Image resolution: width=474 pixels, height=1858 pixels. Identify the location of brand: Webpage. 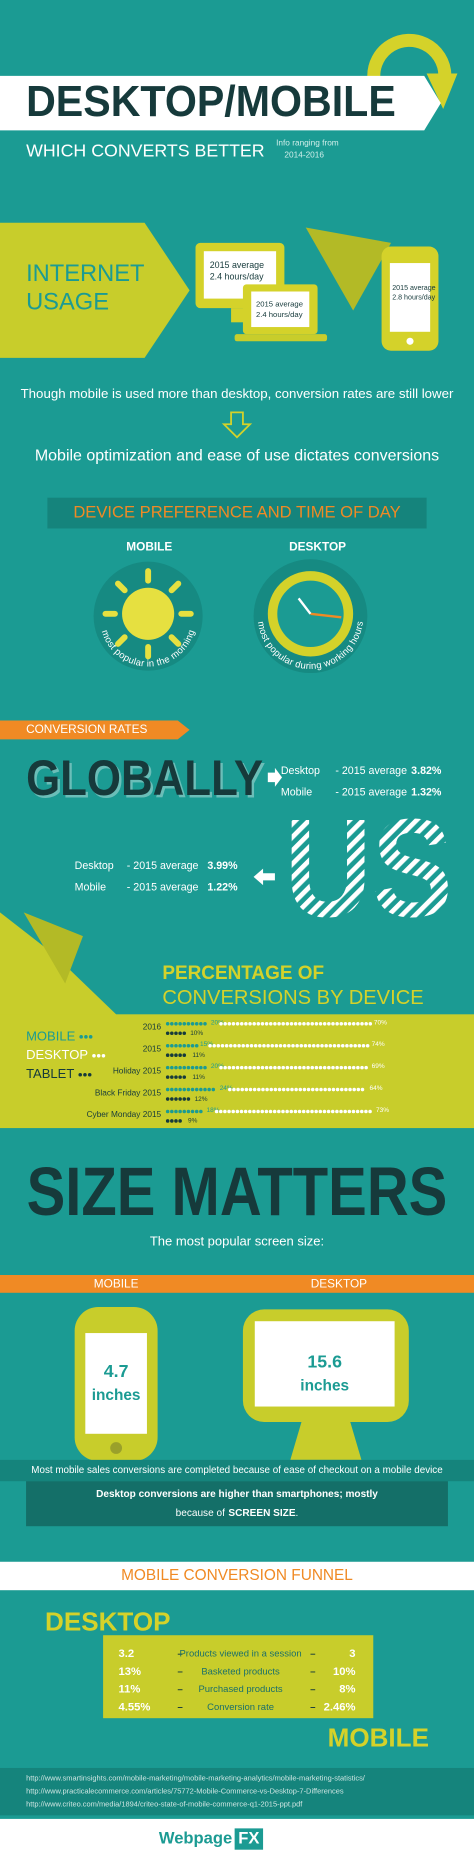
(195, 1837).